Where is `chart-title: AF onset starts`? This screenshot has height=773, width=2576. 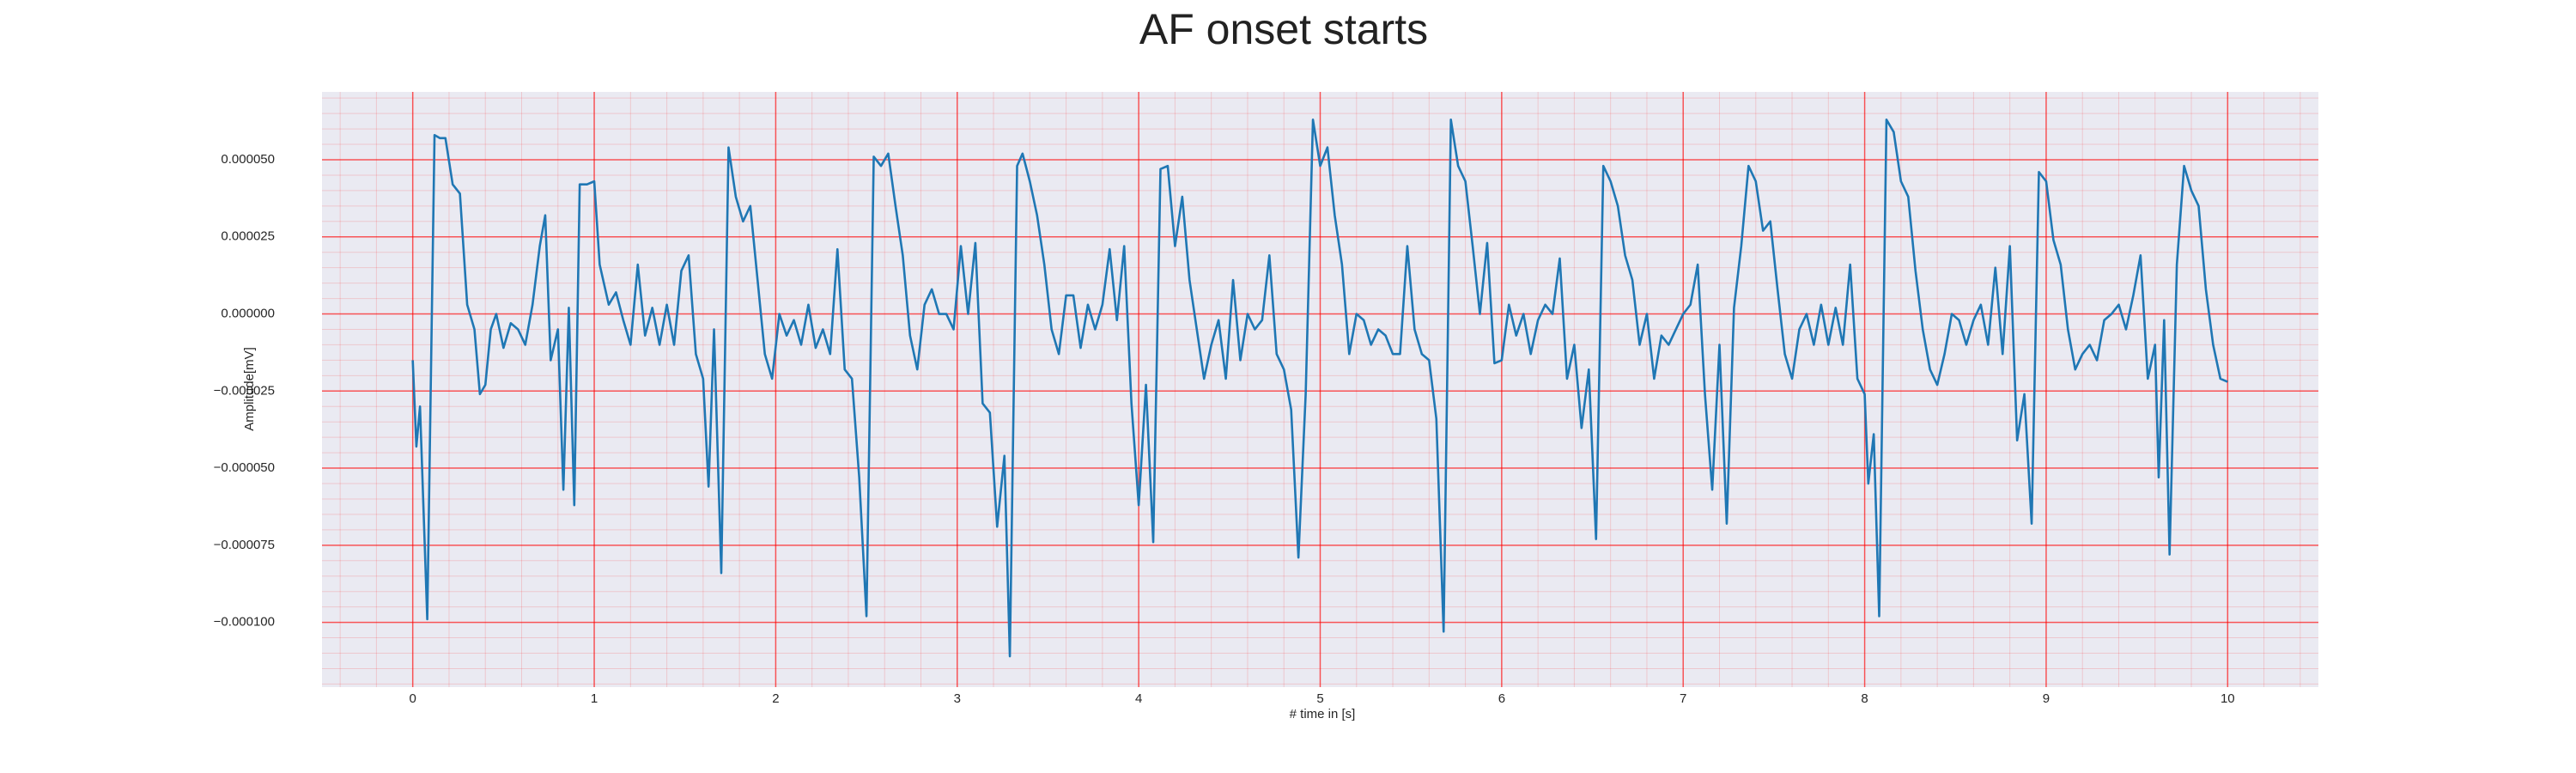
chart-title: AF onset starts is located at coordinates (1283, 29).